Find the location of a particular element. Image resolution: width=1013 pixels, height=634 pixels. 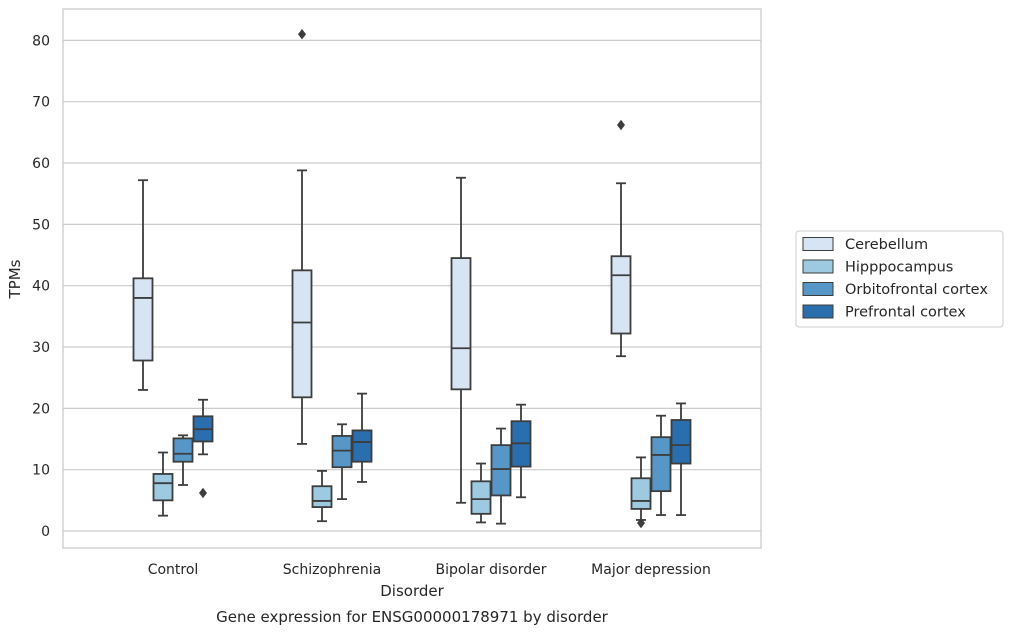

y-tick-label: 0 is located at coordinates (45, 532).